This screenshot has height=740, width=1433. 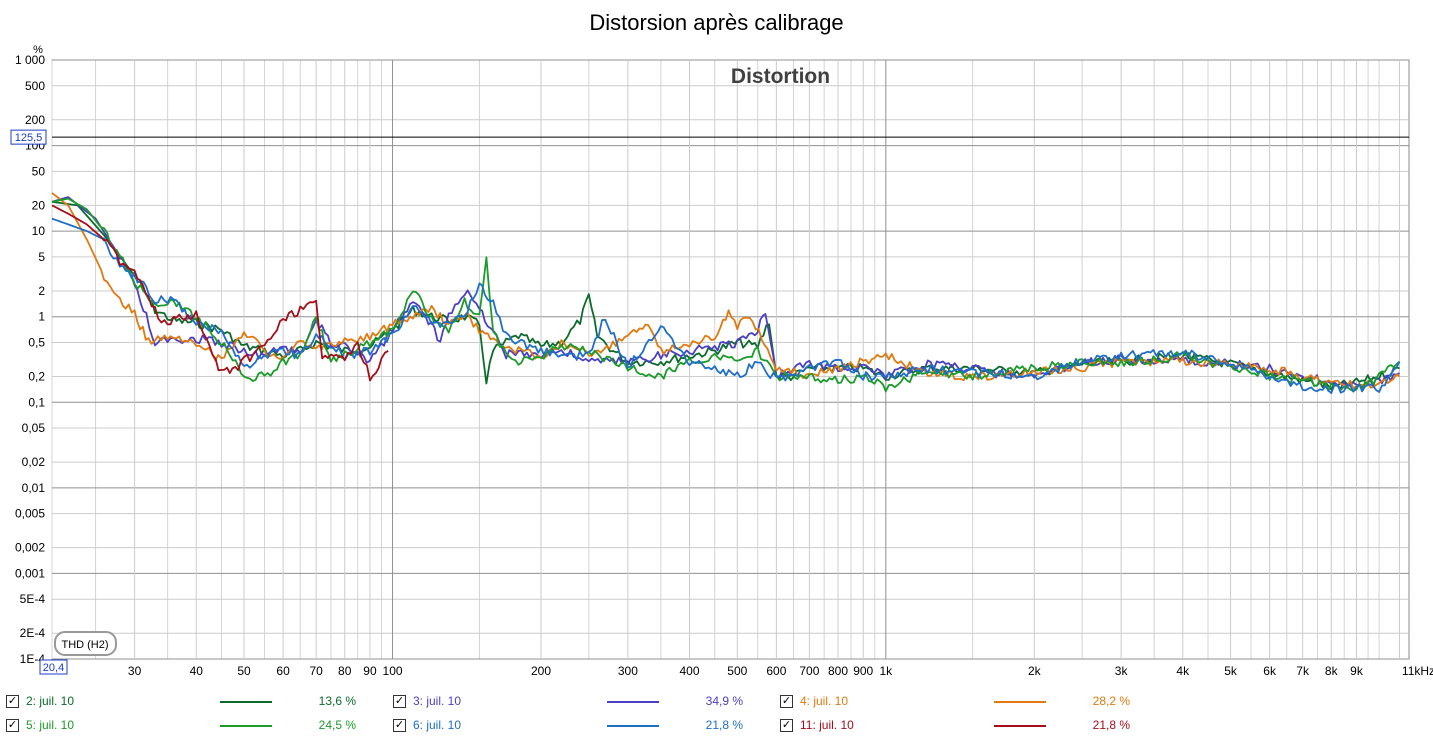 I want to click on cursor-x-readout: 20,4, so click(x=53, y=668).